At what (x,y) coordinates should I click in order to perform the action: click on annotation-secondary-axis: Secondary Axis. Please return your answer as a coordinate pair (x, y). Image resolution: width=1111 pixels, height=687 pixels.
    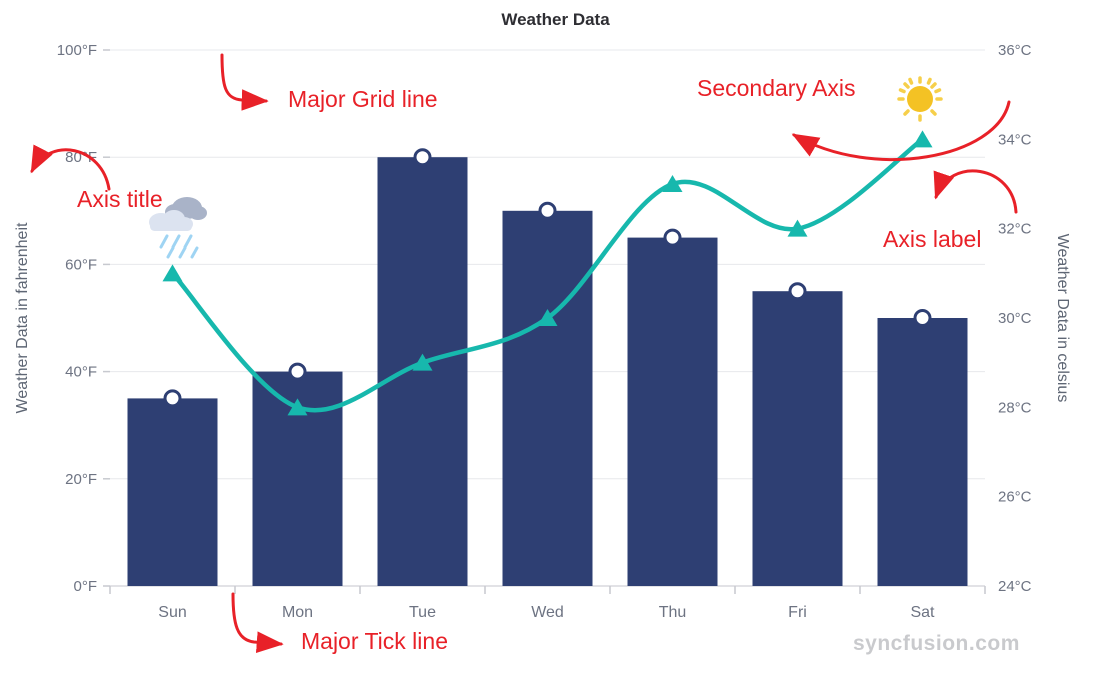
    Looking at the image, I should click on (776, 88).